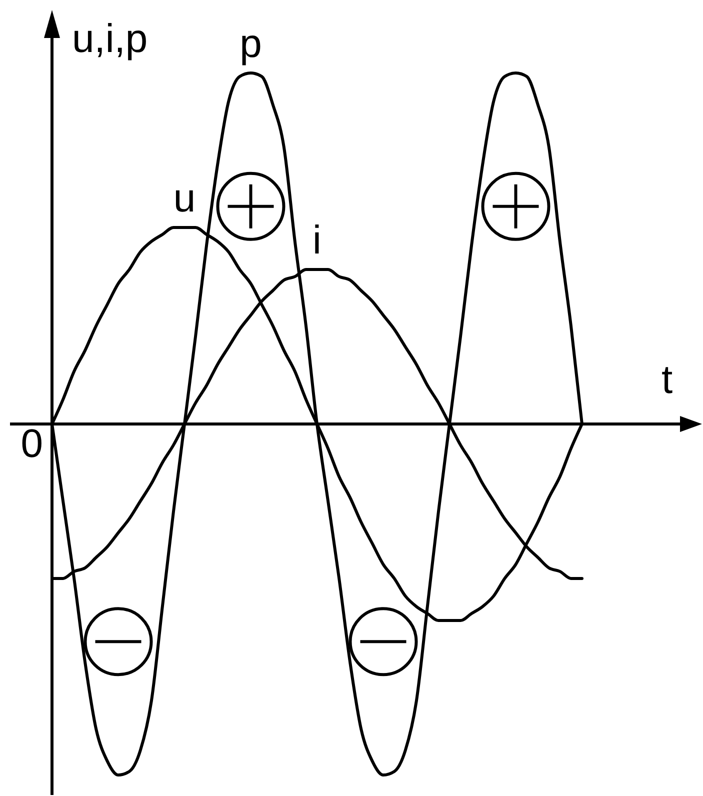  What do you see at coordinates (110, 39) in the screenshot?
I see `y-axis-title: u,i,p` at bounding box center [110, 39].